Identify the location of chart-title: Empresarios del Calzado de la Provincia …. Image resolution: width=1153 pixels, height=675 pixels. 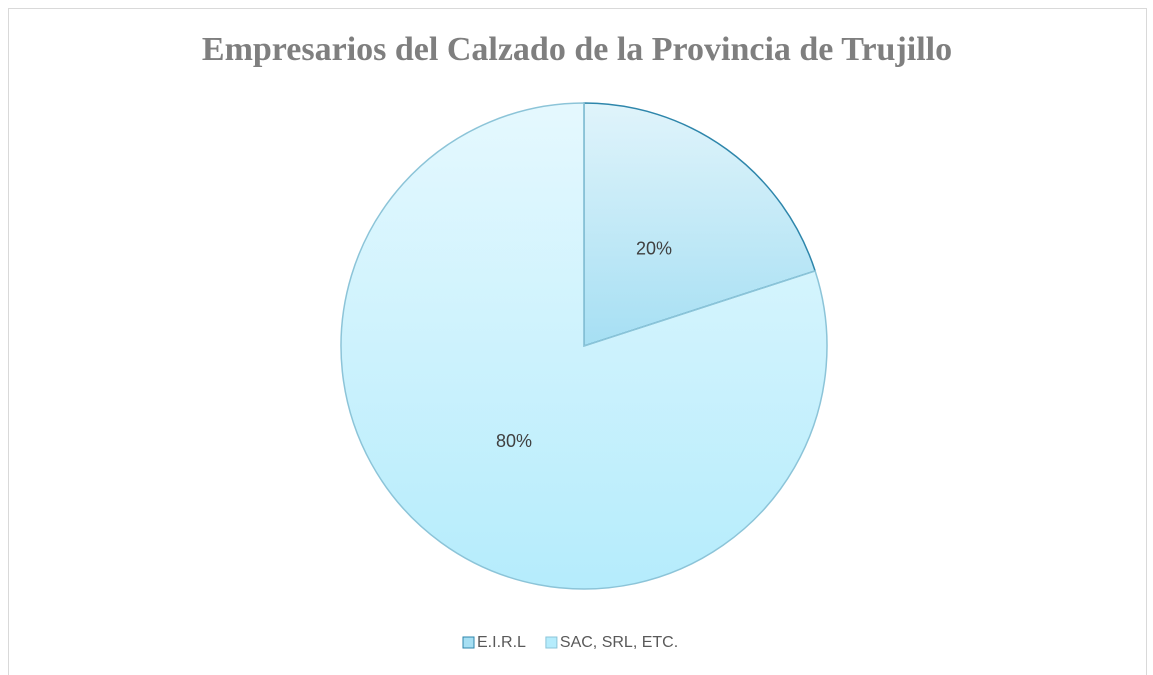
(577, 49).